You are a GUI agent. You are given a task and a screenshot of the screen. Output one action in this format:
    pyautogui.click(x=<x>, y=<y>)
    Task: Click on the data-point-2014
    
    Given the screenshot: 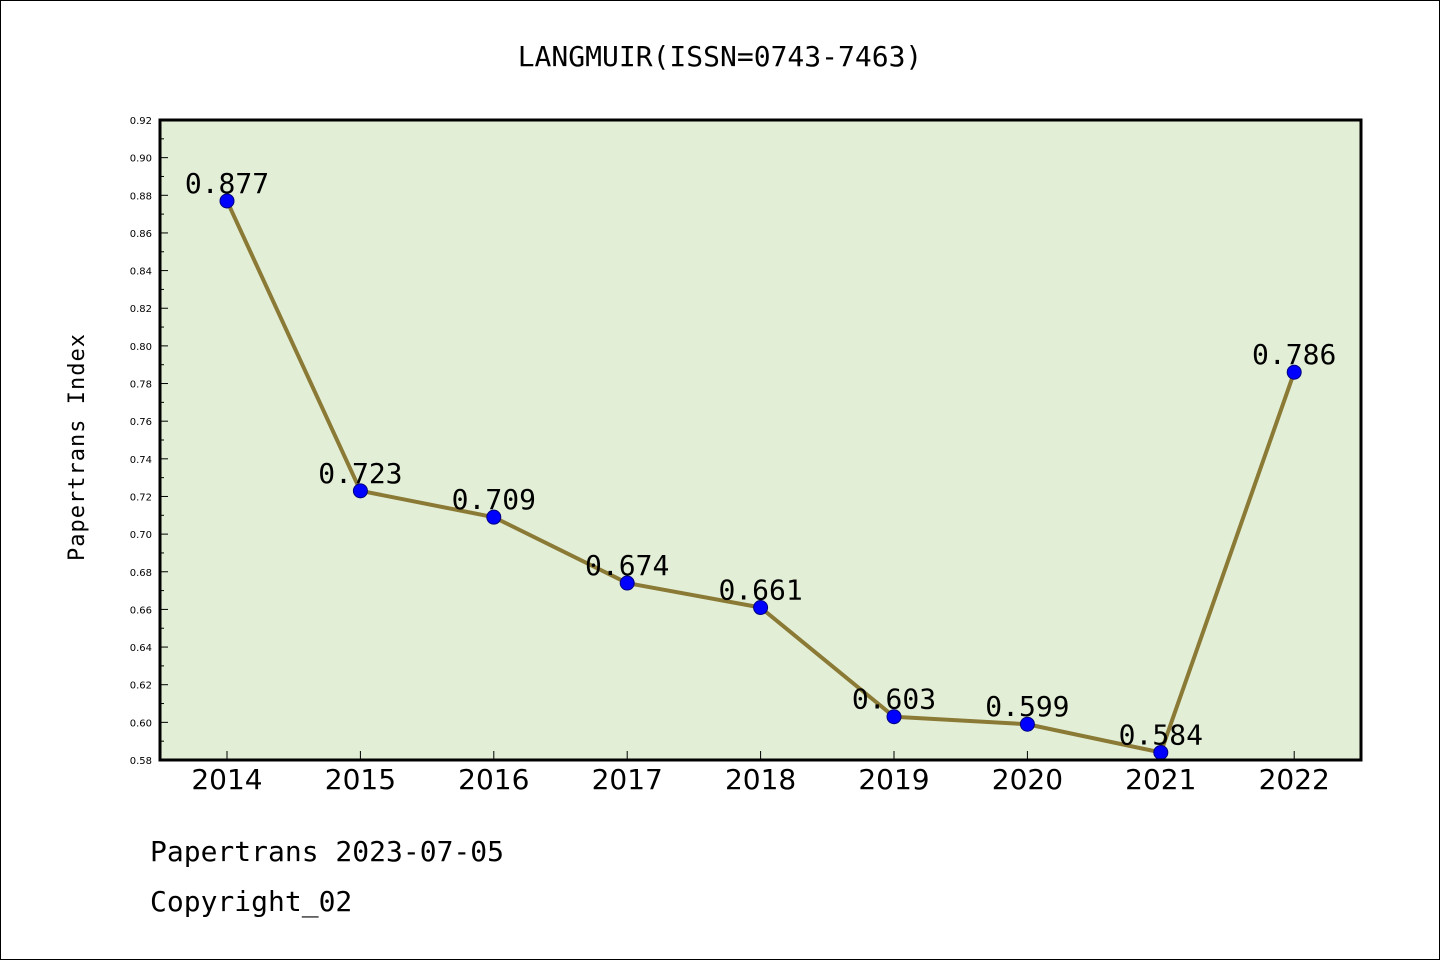 What is the action you would take?
    pyautogui.click(x=227, y=201)
    